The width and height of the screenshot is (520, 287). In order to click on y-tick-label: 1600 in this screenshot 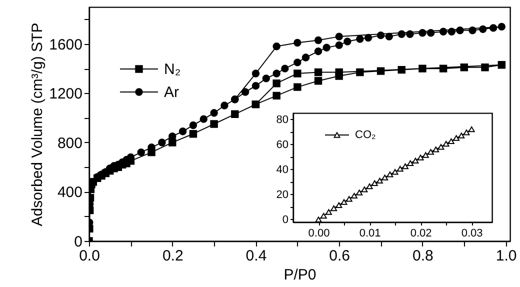, I will do `click(65, 45)`.